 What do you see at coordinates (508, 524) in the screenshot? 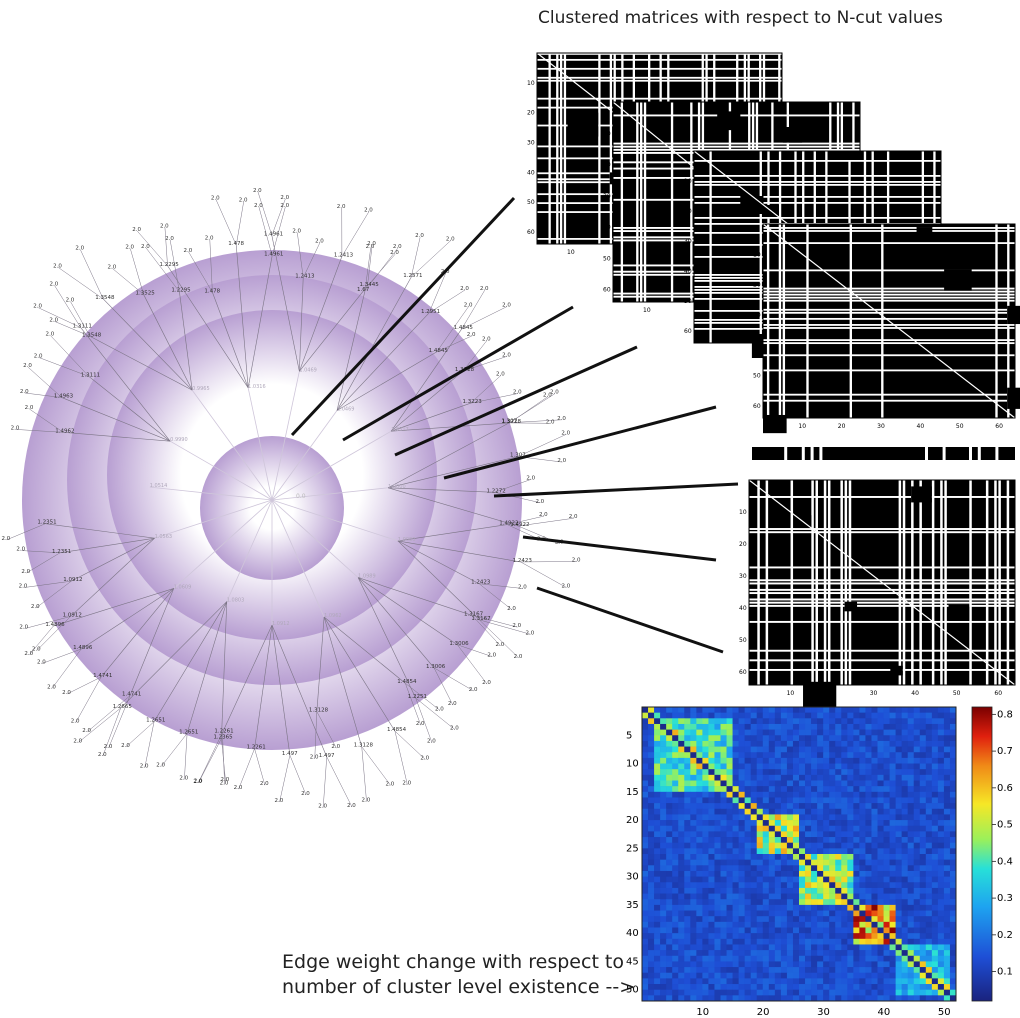
I see `tree-node-label: 1.4922` at bounding box center [508, 524].